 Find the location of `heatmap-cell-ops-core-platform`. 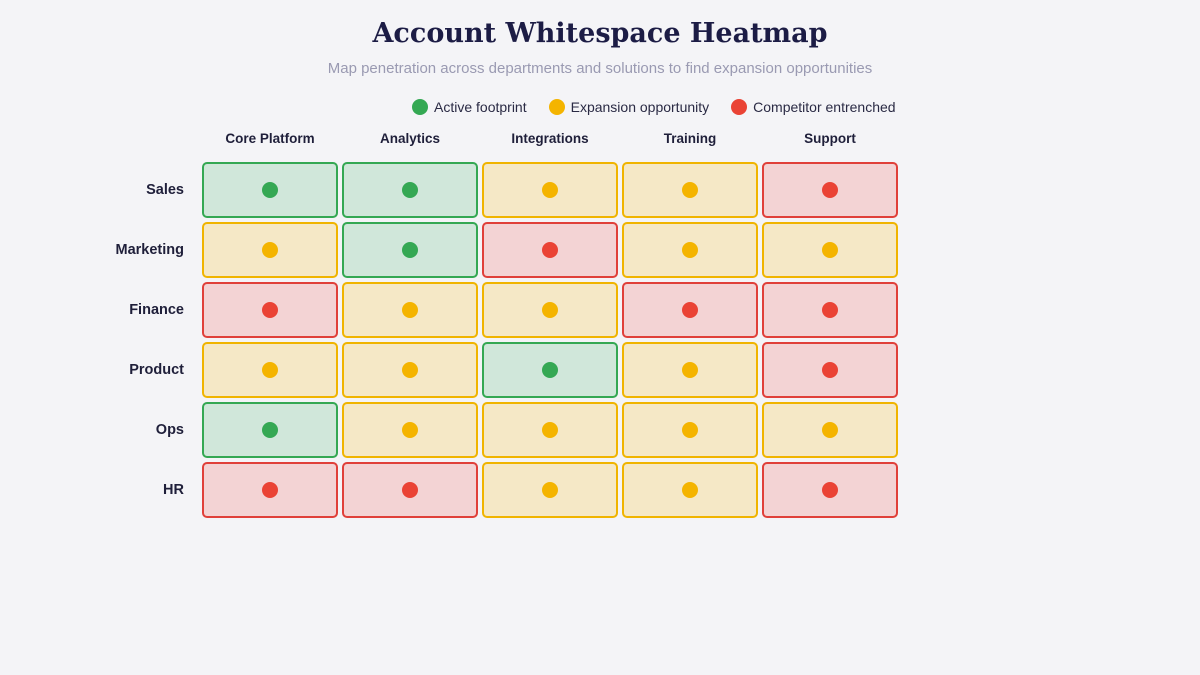

heatmap-cell-ops-core-platform is located at coordinates (270, 430).